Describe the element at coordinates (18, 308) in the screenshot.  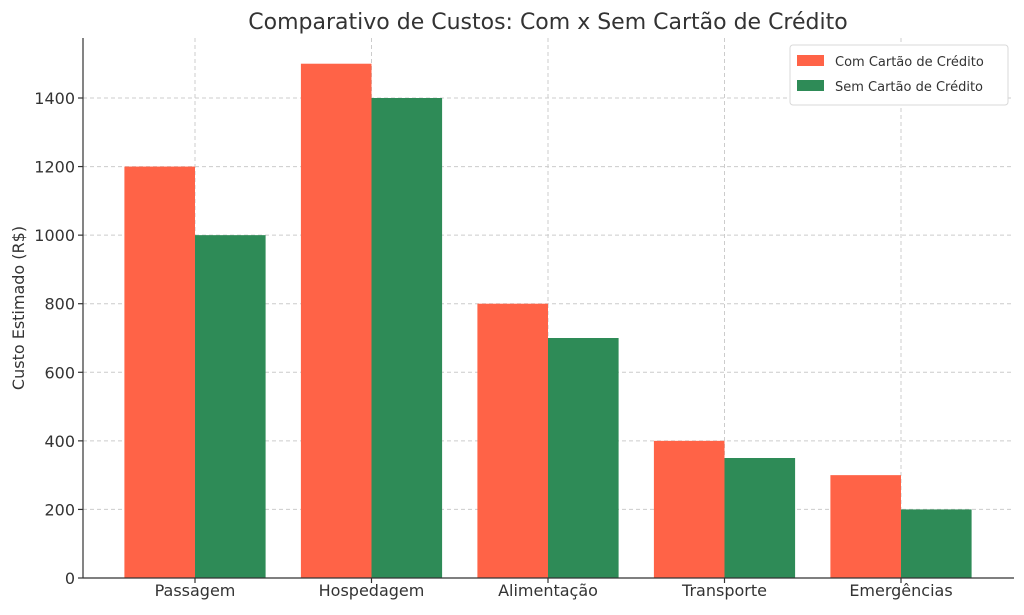
I see `y-axis-title: Custo Estimado (R$)` at that location.